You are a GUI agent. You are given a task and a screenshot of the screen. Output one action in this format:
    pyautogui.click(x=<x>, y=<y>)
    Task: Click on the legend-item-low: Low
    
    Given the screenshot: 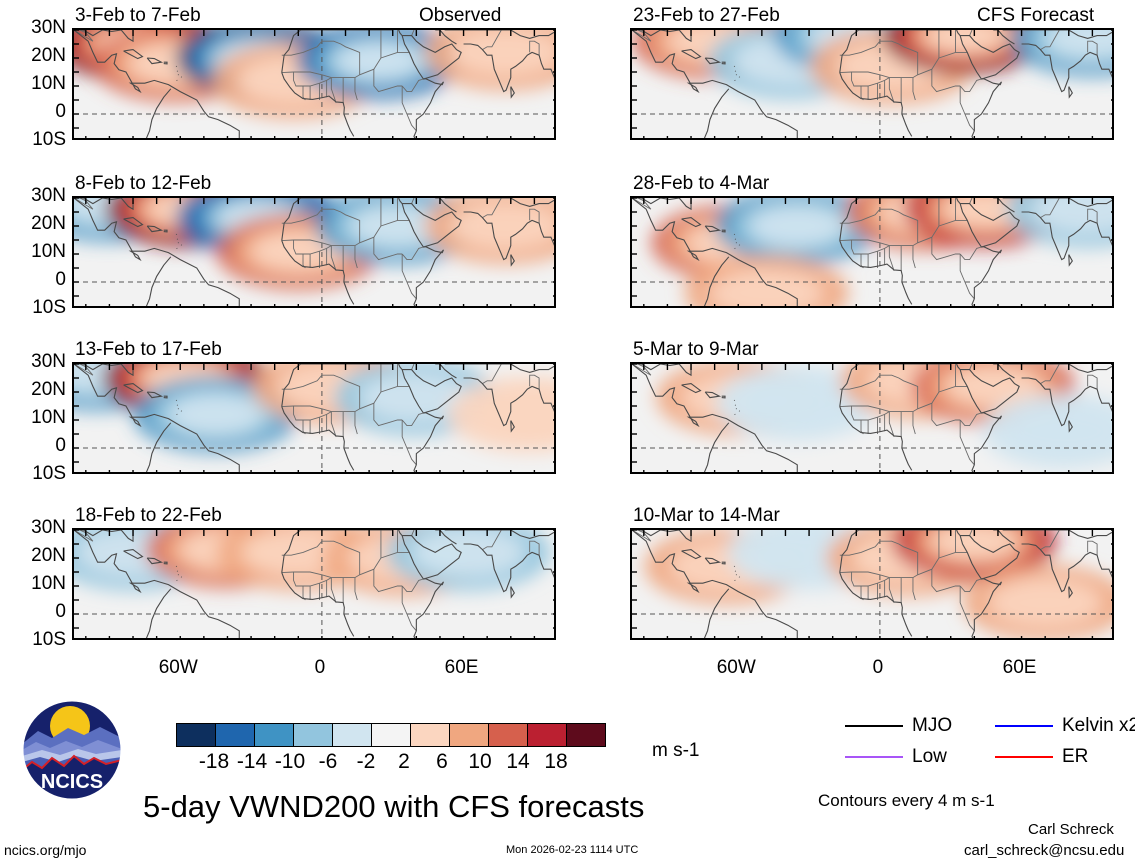 What is the action you would take?
    pyautogui.click(x=896, y=756)
    